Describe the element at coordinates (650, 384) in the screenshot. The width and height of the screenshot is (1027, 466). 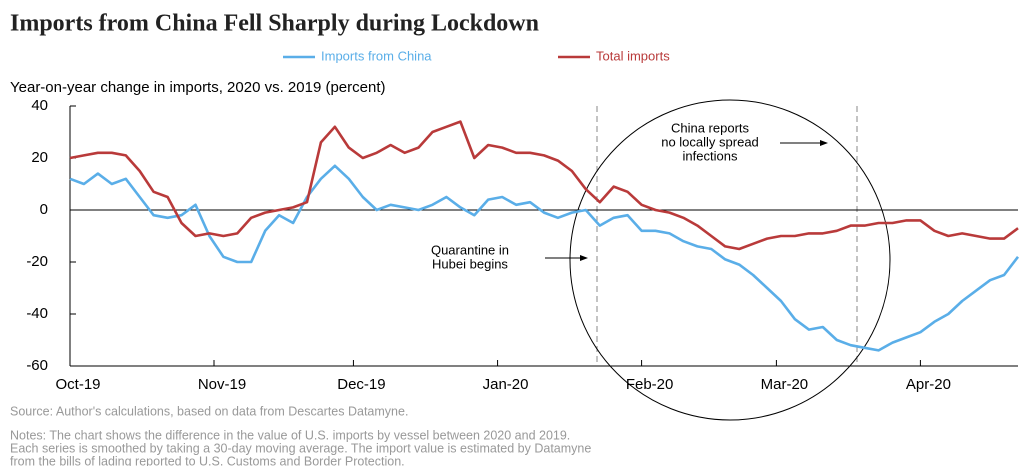
I see `x-tick-label: Feb-20` at that location.